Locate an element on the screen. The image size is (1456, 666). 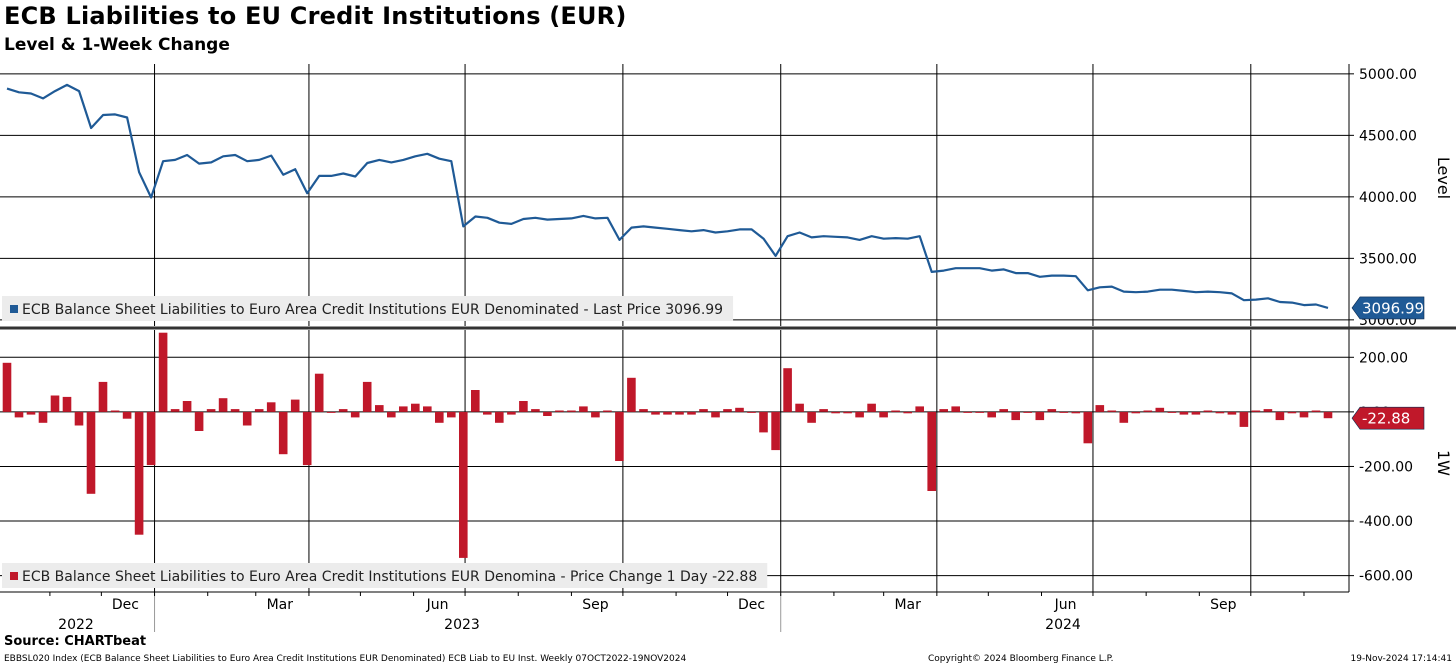
x-tick-labels: Dec Mar Jun Sep Dec Mar Jun Sep 2022 2023 2024 is located at coordinates (677, 612).